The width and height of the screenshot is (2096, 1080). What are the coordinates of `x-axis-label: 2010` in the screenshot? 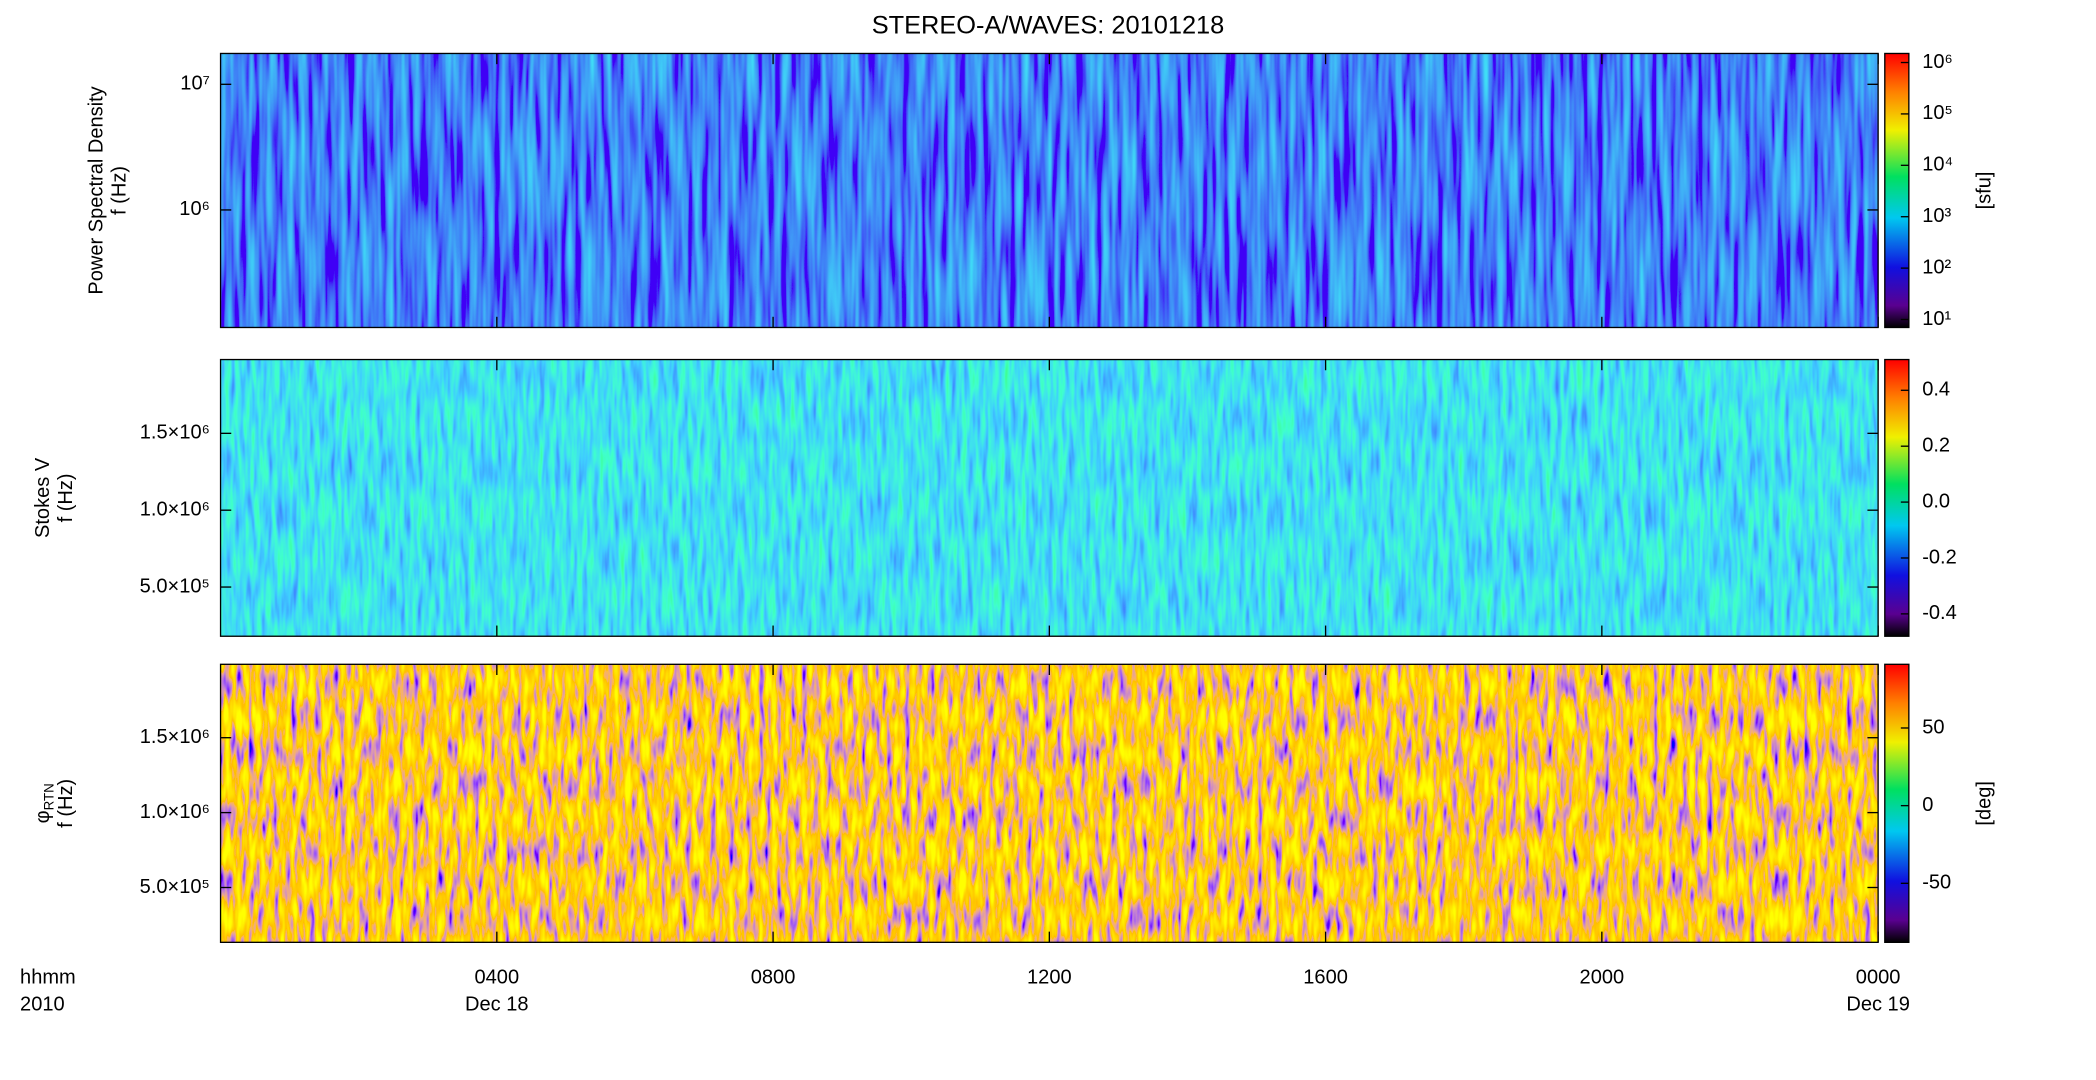 It's located at (42, 1004).